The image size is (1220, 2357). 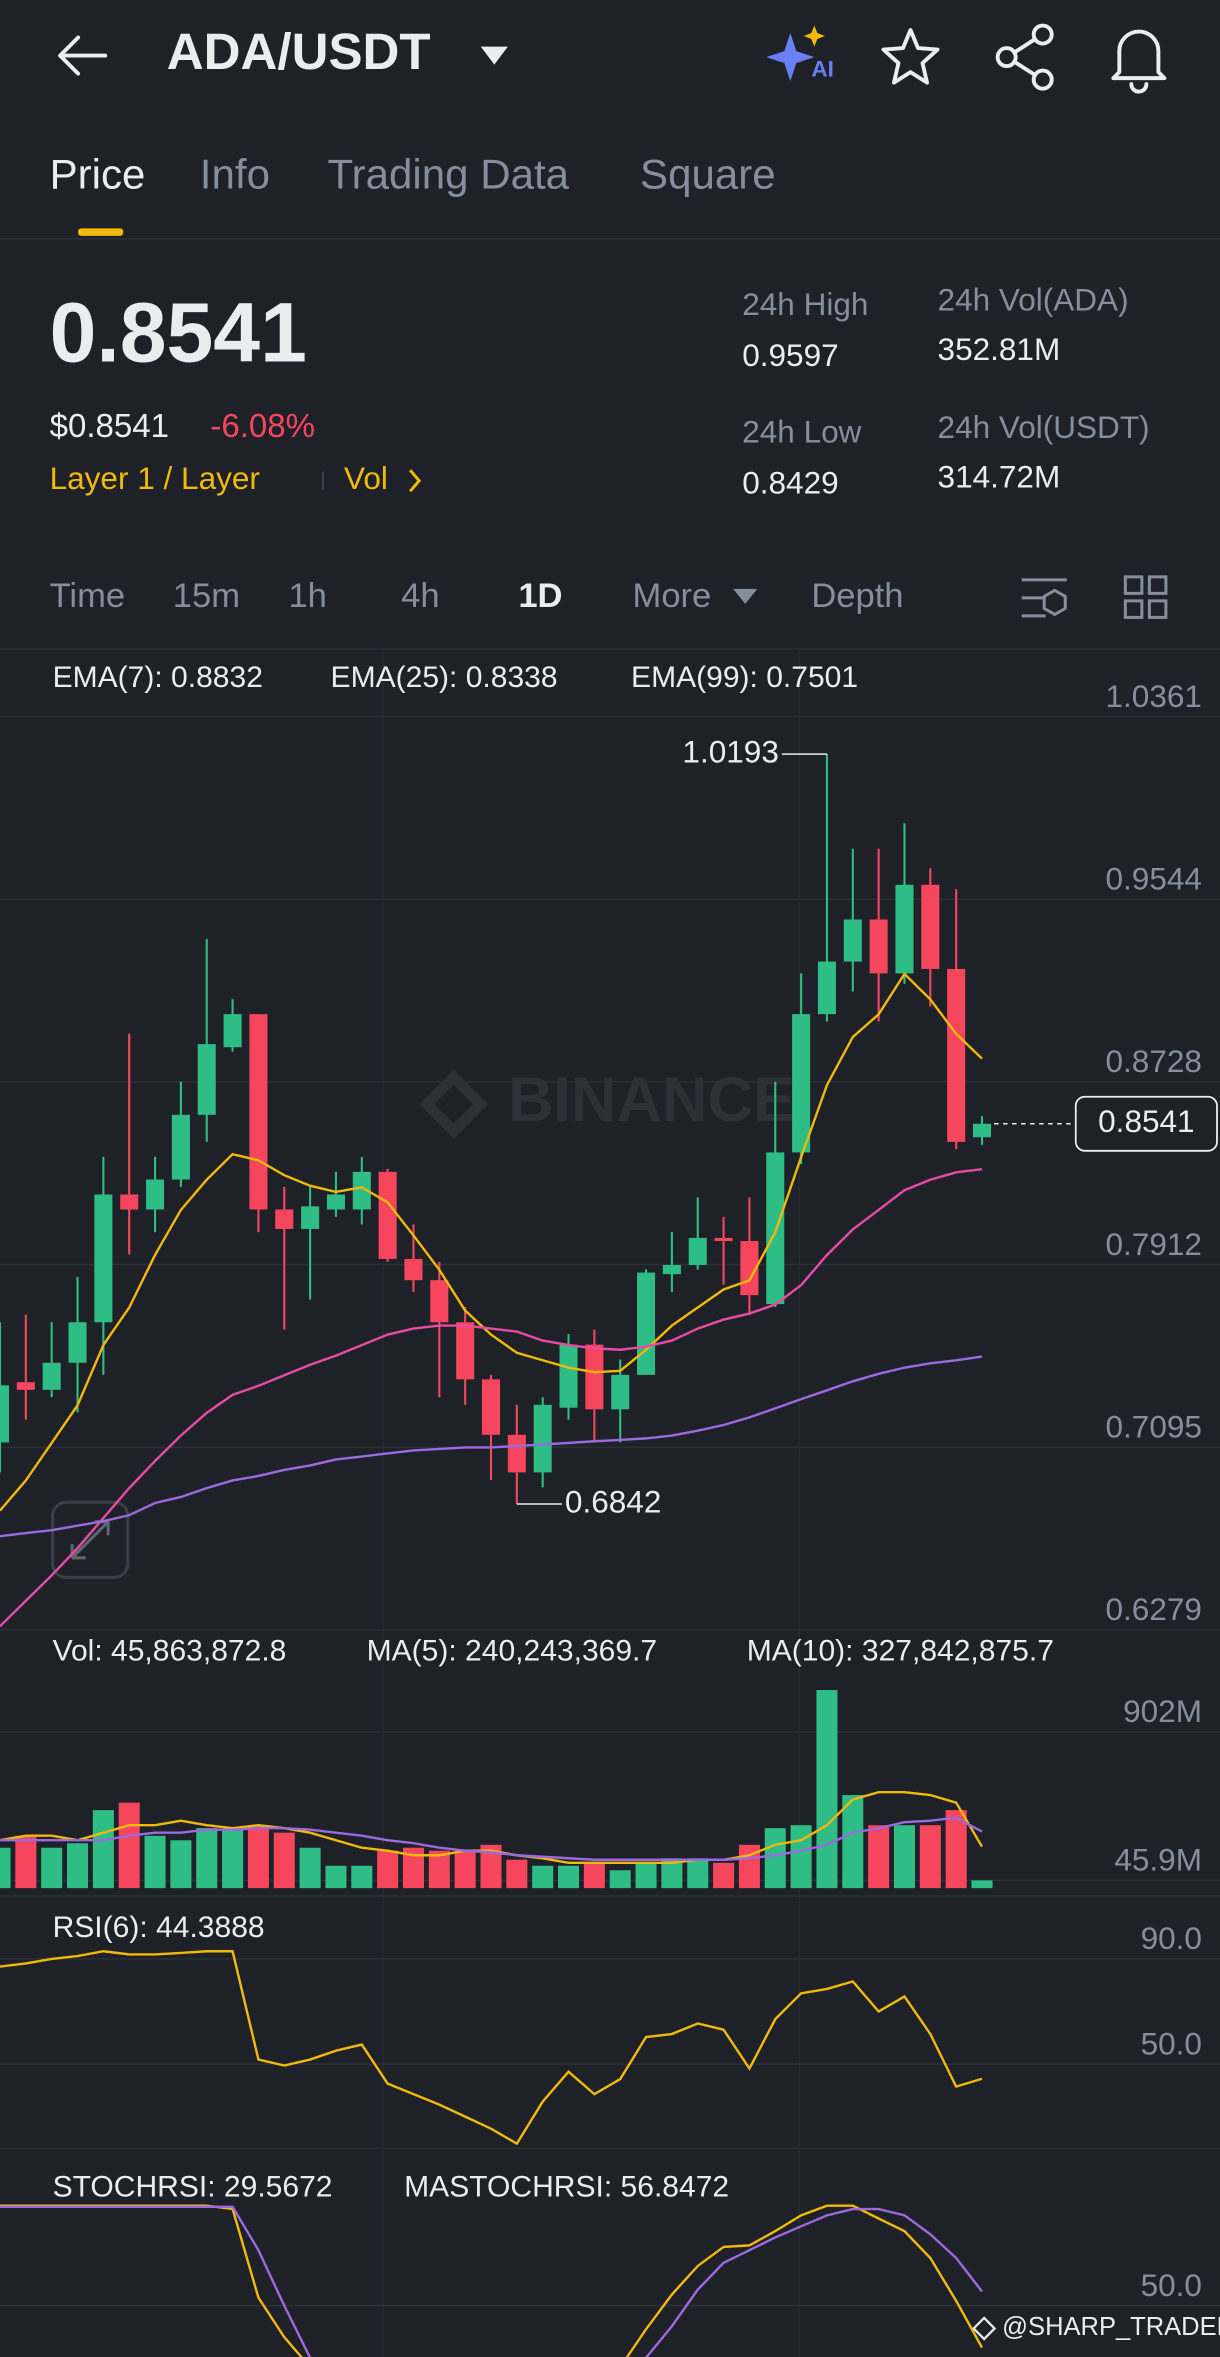 I want to click on indicator-settings, so click(x=1044, y=598).